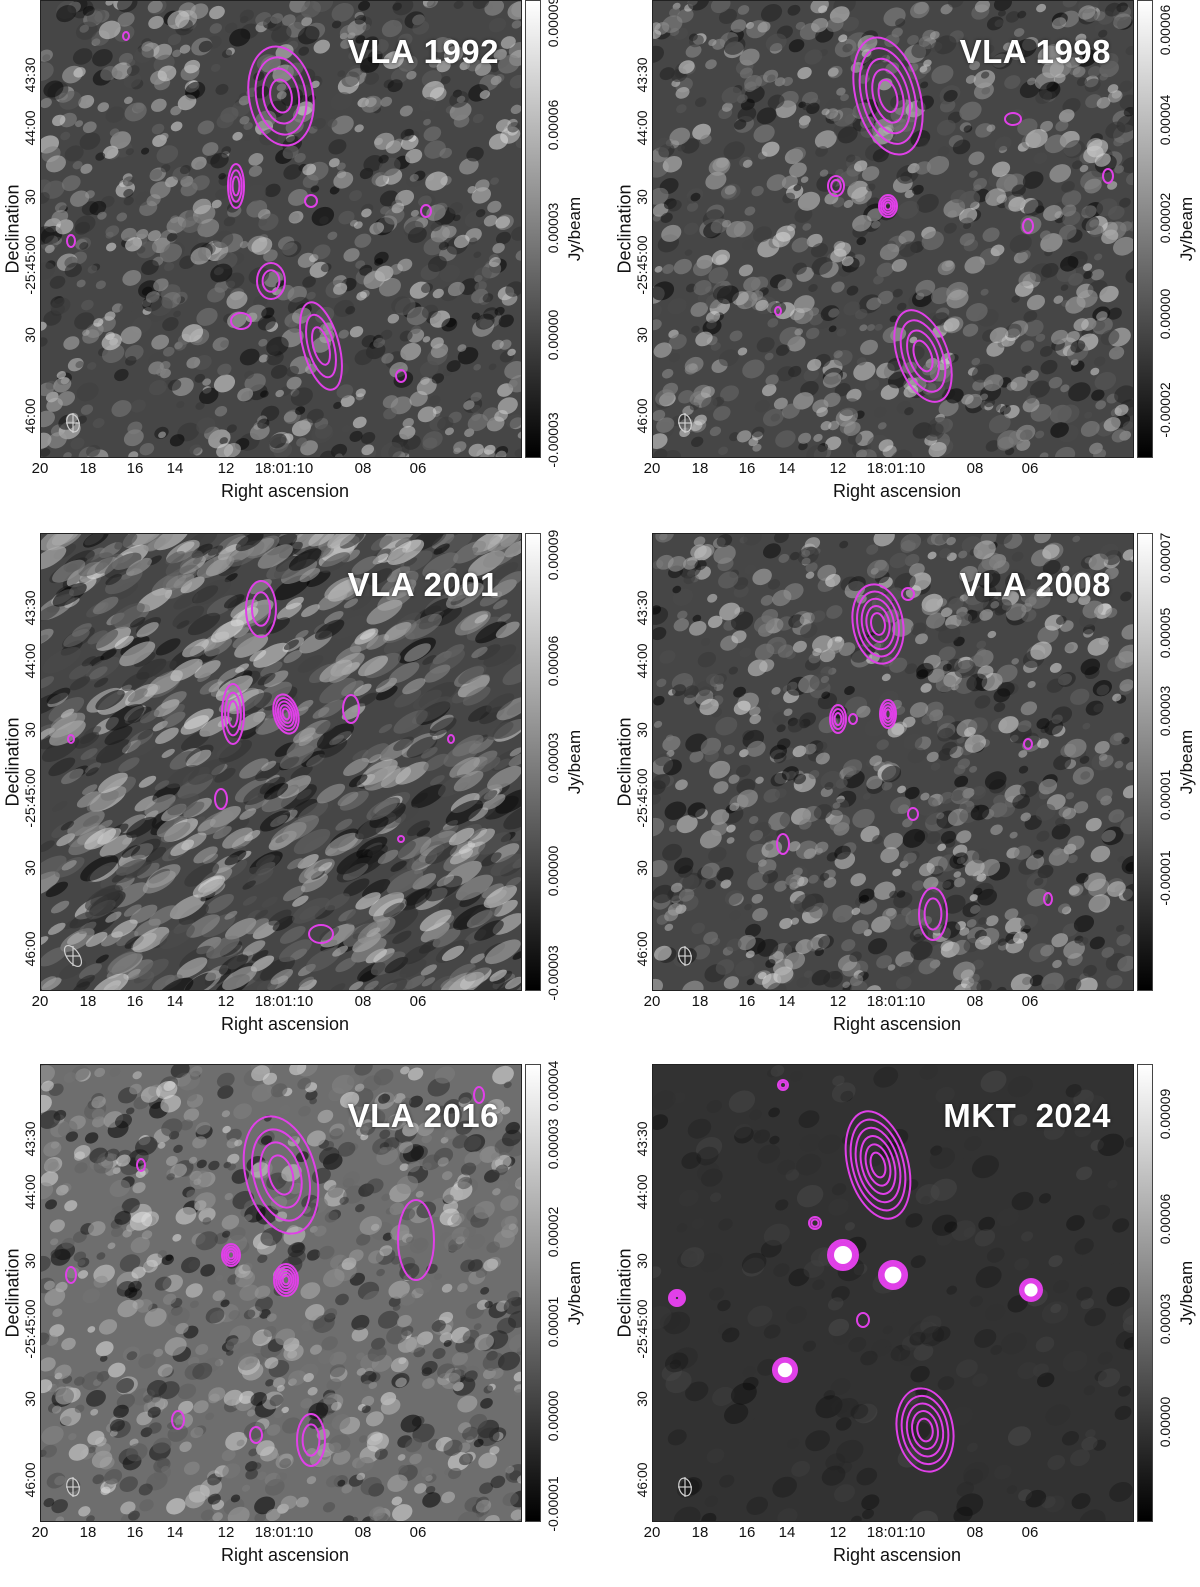 This screenshot has width=1200, height=1587. What do you see at coordinates (787, 1532) in the screenshot?
I see `x-tick-label: 14` at bounding box center [787, 1532].